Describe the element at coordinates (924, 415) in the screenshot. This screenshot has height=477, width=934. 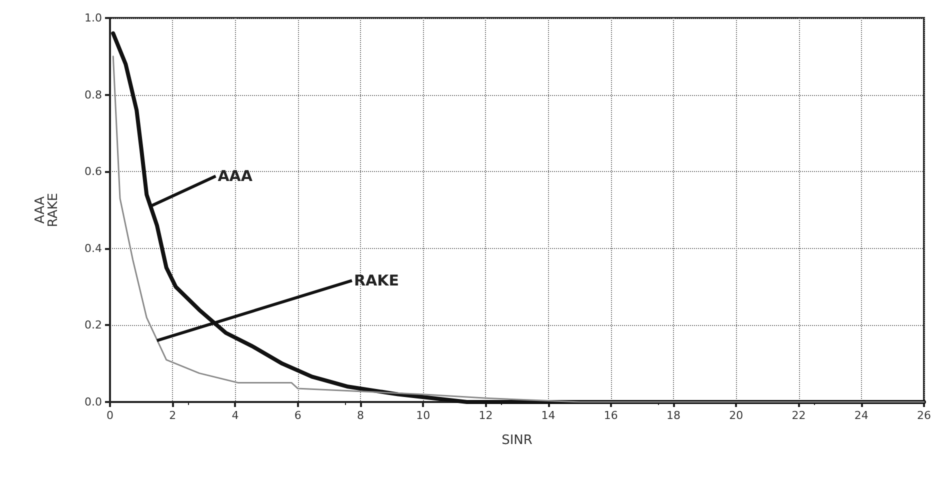
I see `x-tick-label: 26` at that location.